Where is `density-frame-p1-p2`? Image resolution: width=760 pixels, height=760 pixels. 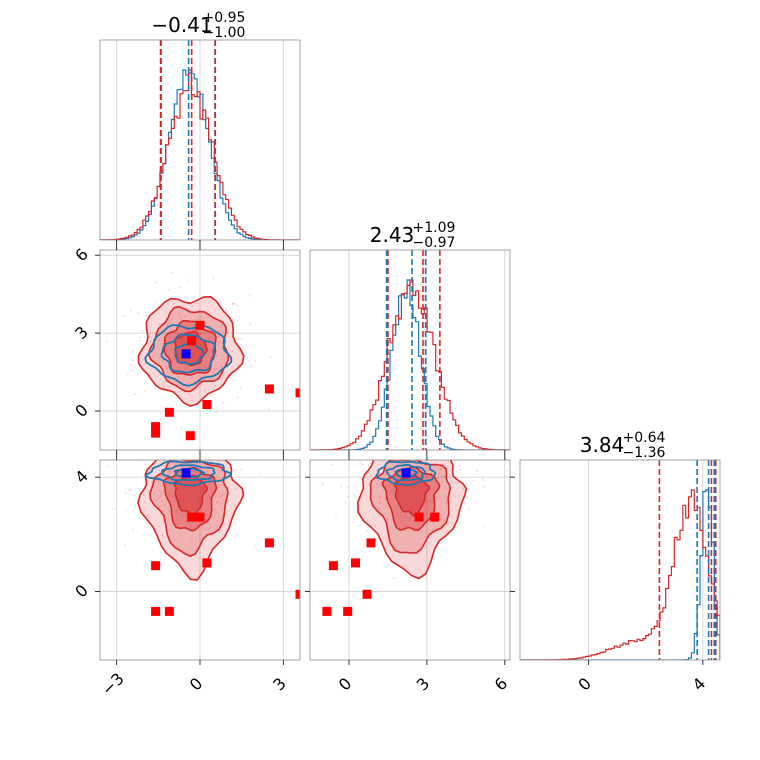 density-frame-p1-p2 is located at coordinates (410, 560).